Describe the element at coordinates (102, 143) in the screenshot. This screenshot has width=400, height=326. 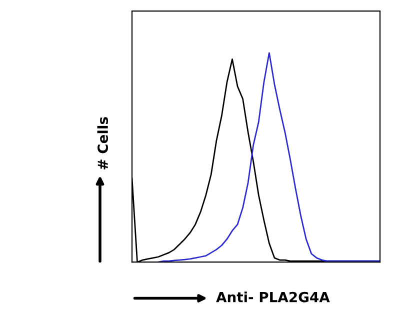
I see `y-axis-title: # Cells` at that location.